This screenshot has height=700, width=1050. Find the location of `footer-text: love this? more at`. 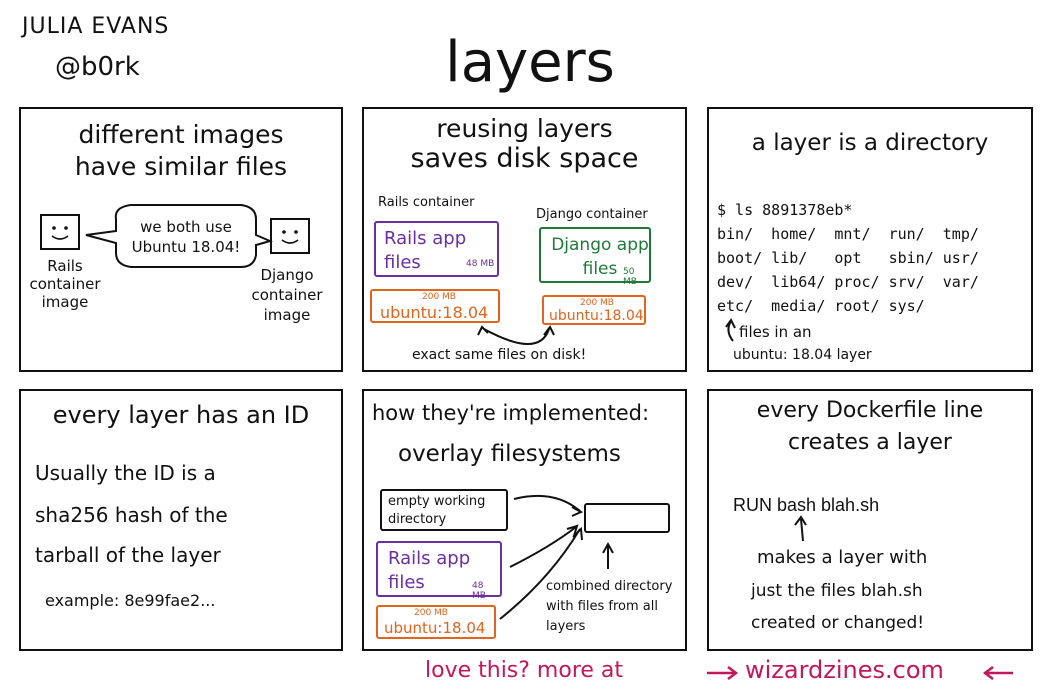

footer-text: love this? more at is located at coordinates (524, 670).